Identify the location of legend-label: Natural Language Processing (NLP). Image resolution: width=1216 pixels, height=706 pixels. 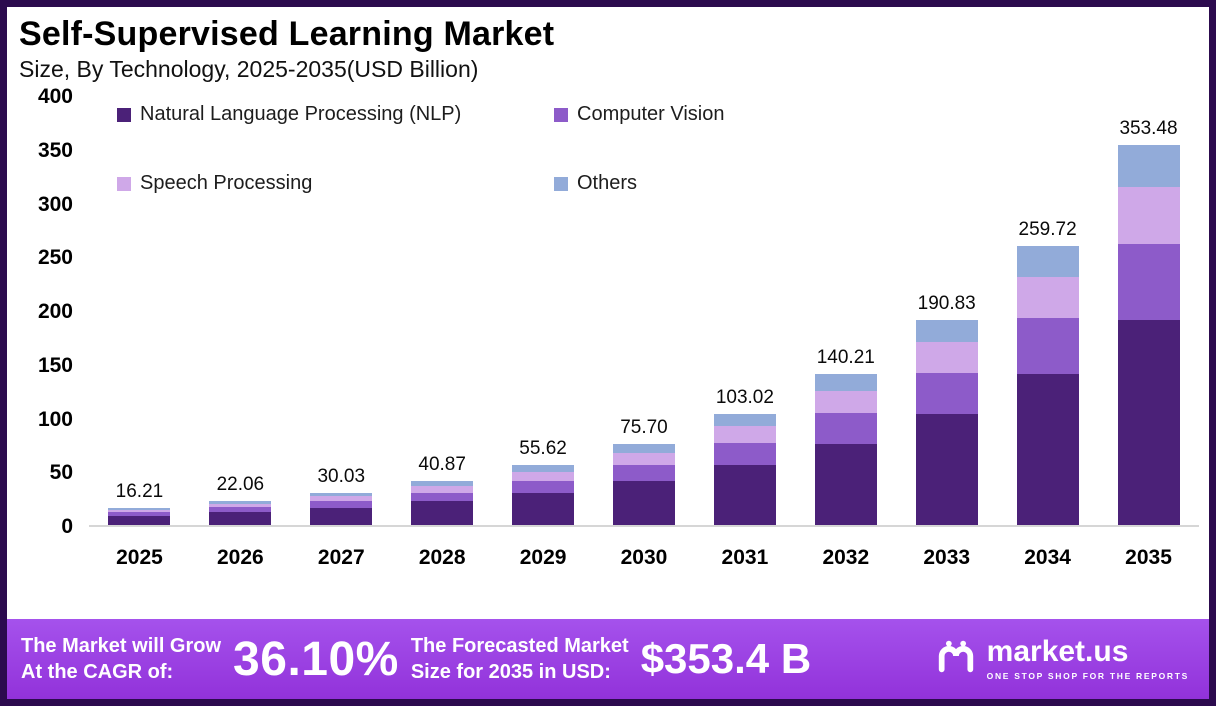
(301, 114).